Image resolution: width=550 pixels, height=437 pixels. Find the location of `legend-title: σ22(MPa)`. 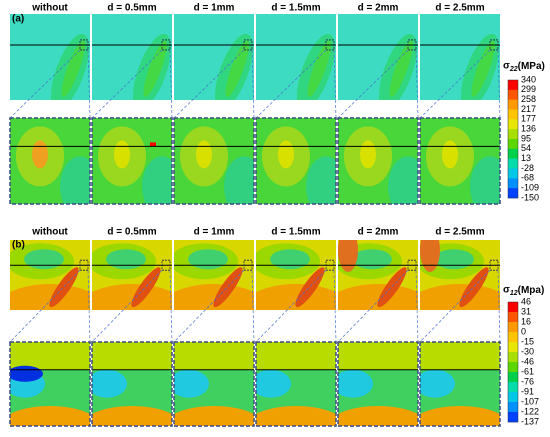

legend-title: σ22(MPa) is located at coordinates (524, 67).